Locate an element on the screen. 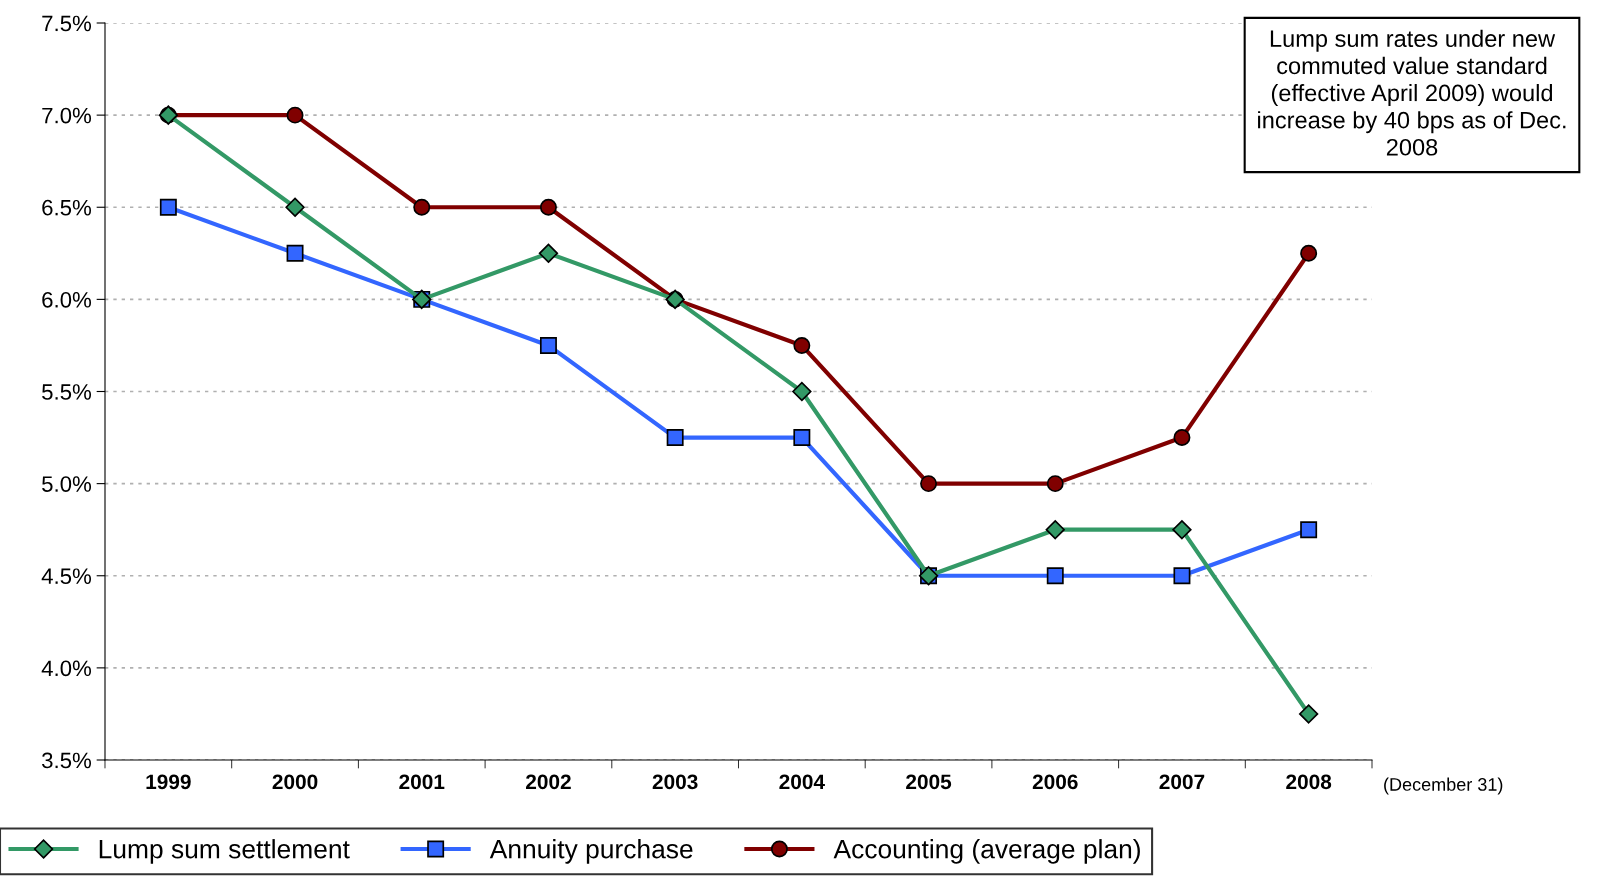  x-tick-label: 2007 is located at coordinates (1182, 782).